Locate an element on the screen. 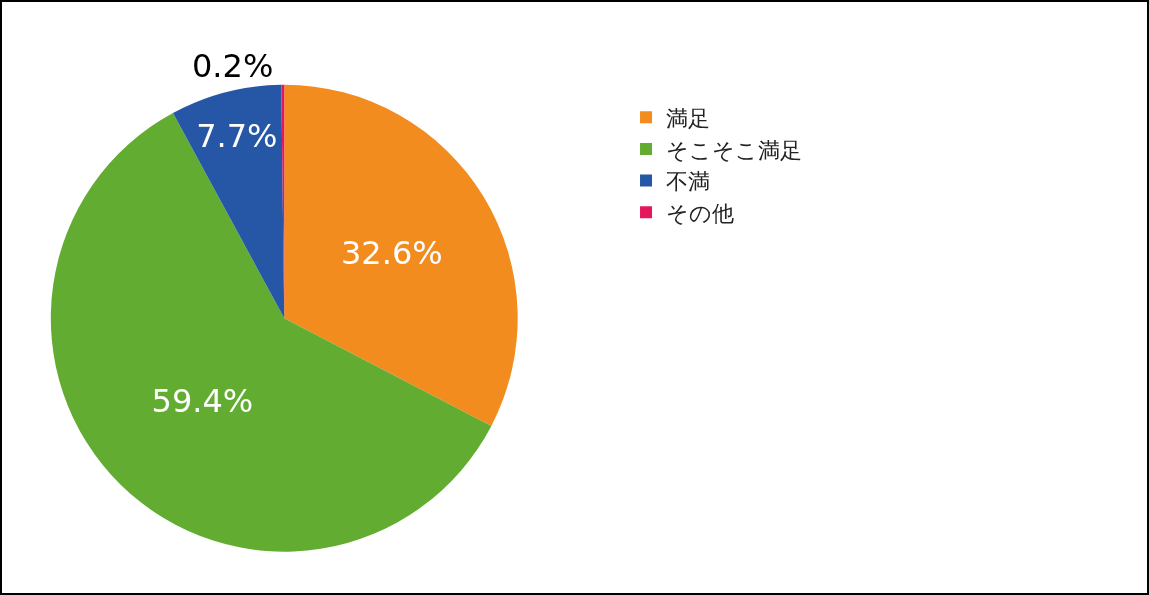 This screenshot has height=595, width=1149. data-label: 0.2% is located at coordinates (232, 65).